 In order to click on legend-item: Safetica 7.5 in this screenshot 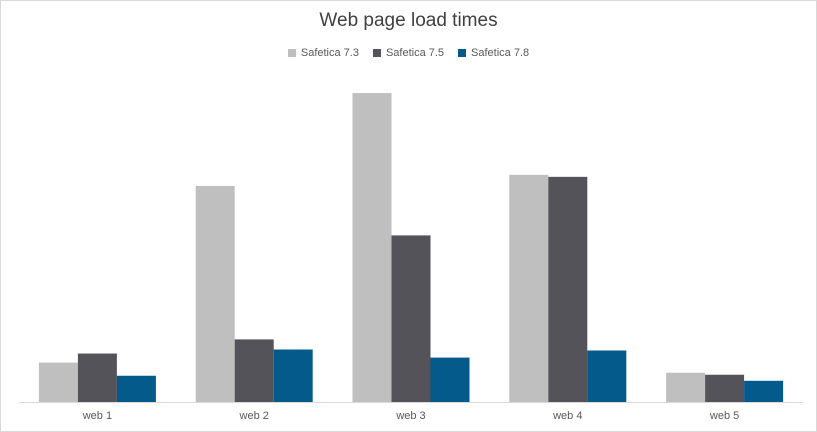, I will do `click(408, 53)`.